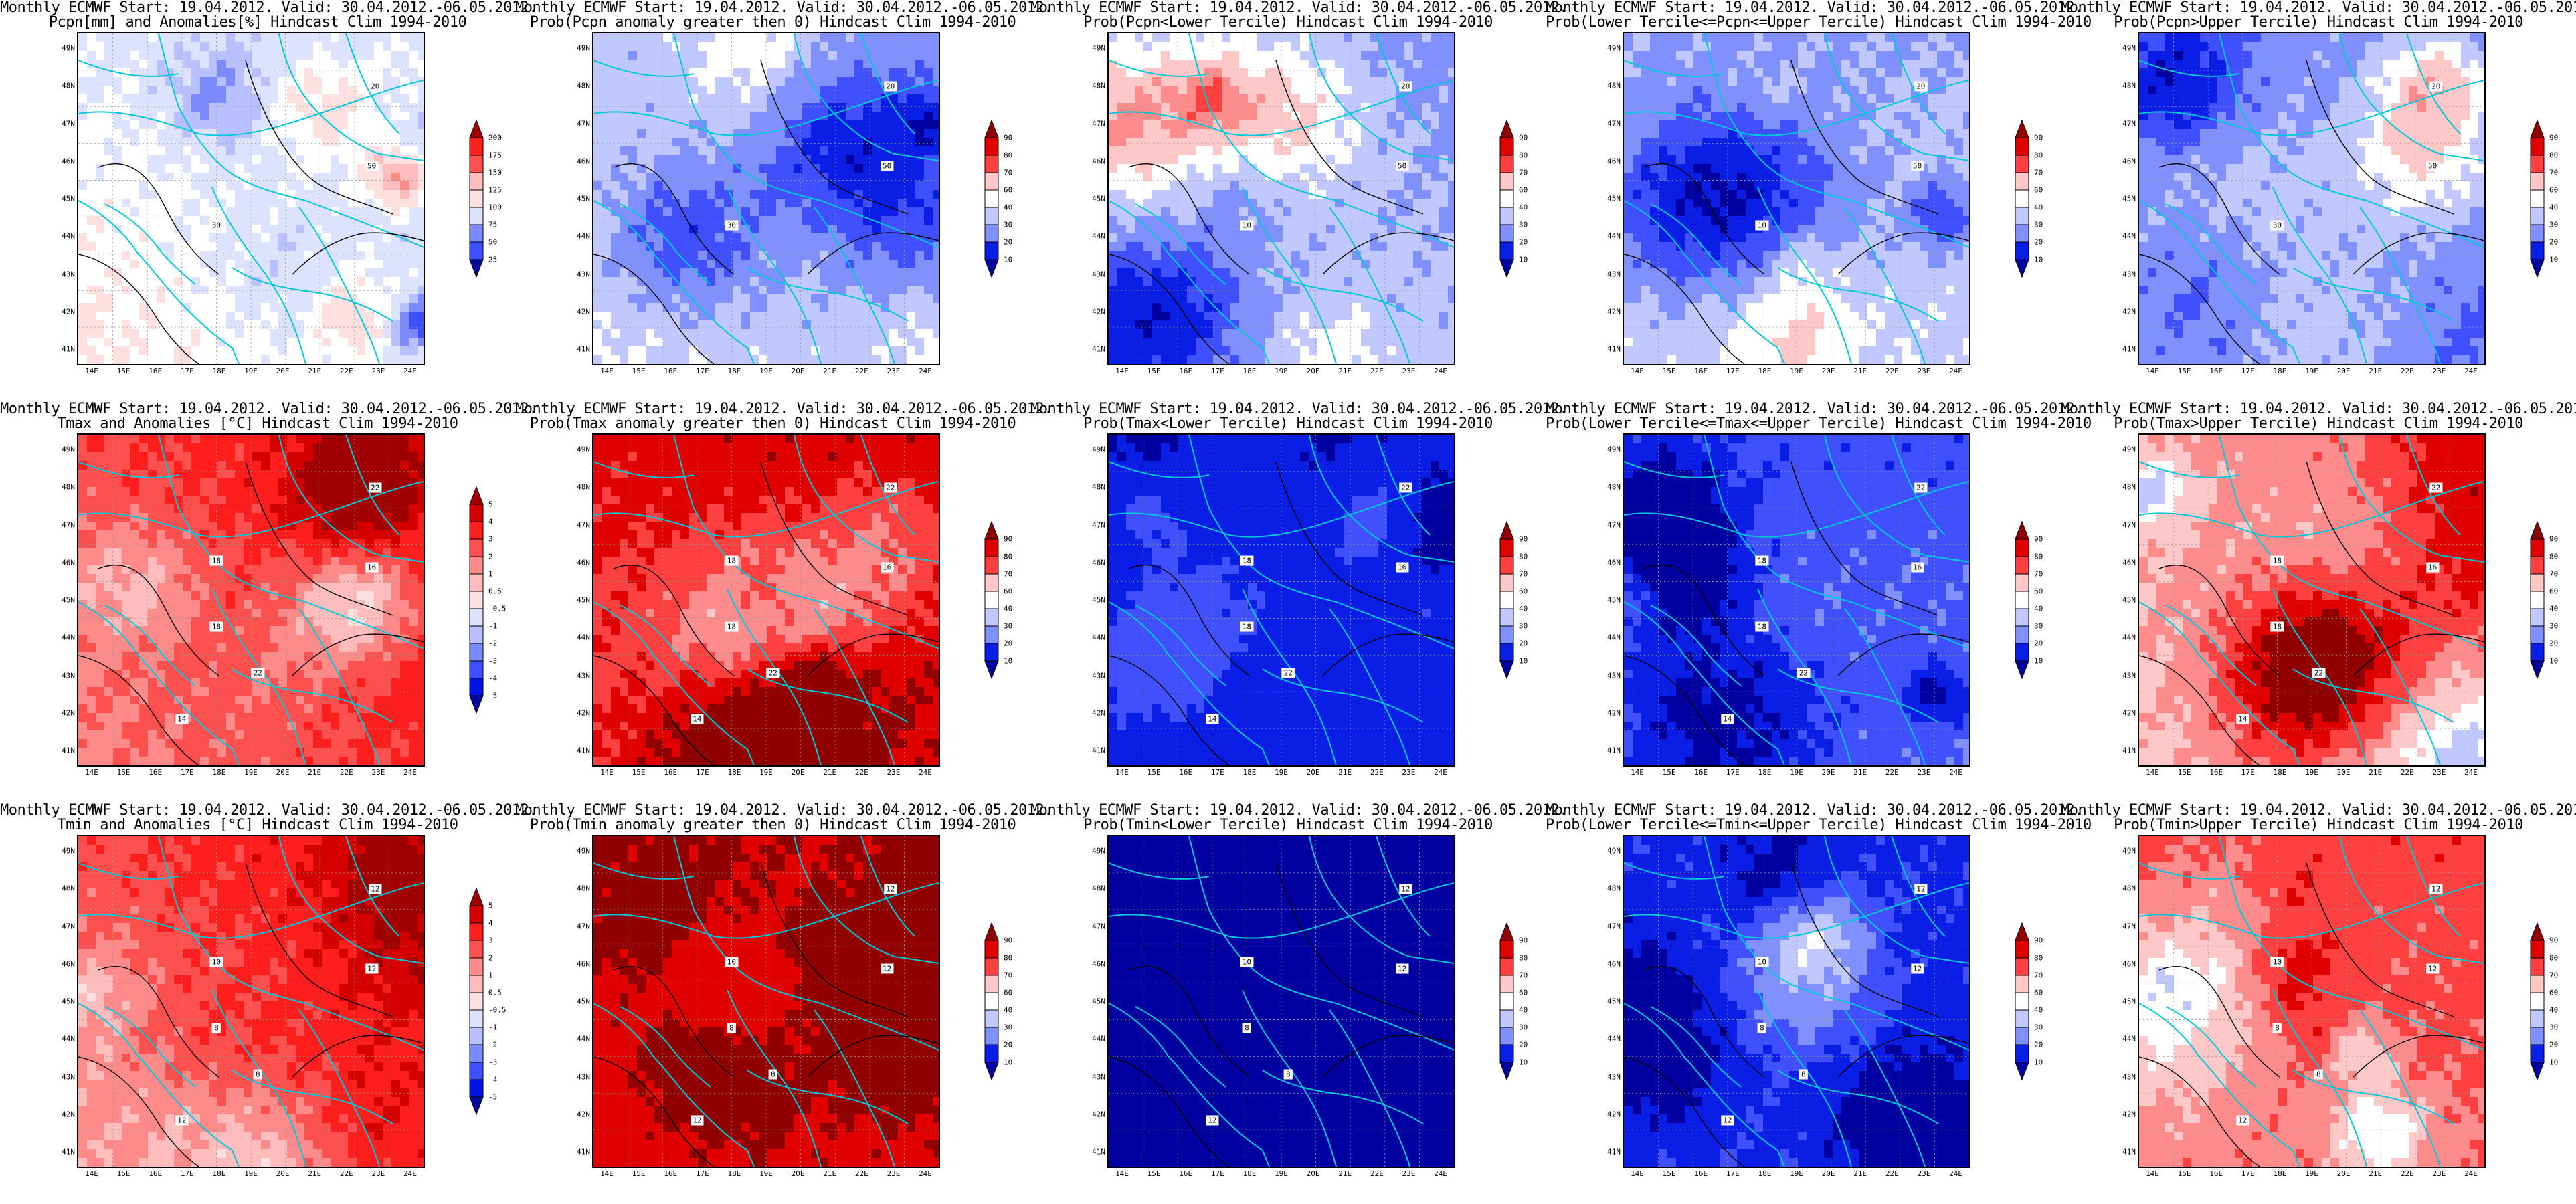 This screenshot has height=1204, width=2576. Describe the element at coordinates (1921, 487) in the screenshot. I see `isoline-label: 22` at that location.